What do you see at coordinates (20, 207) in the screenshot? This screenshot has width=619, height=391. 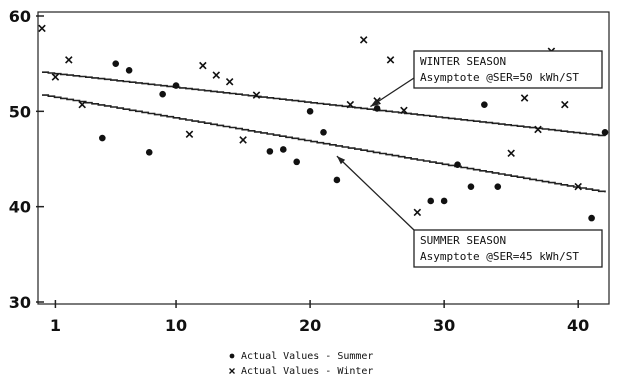 I see `y-tick-label: 40` at bounding box center [20, 207].